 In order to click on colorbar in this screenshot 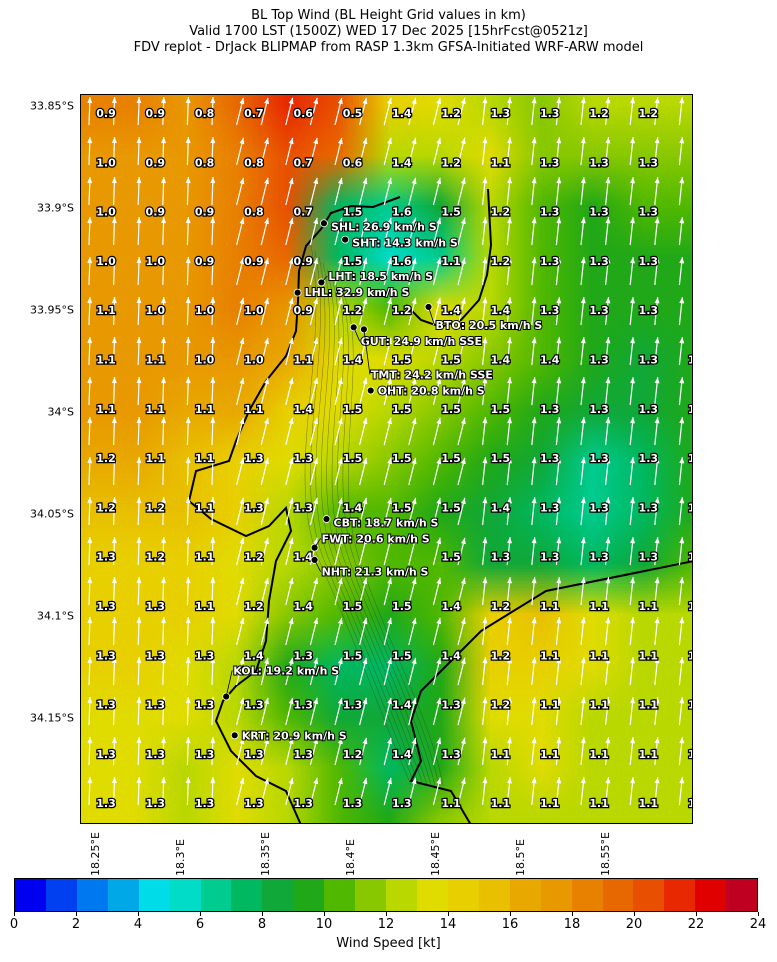, I will do `click(386, 895)`.